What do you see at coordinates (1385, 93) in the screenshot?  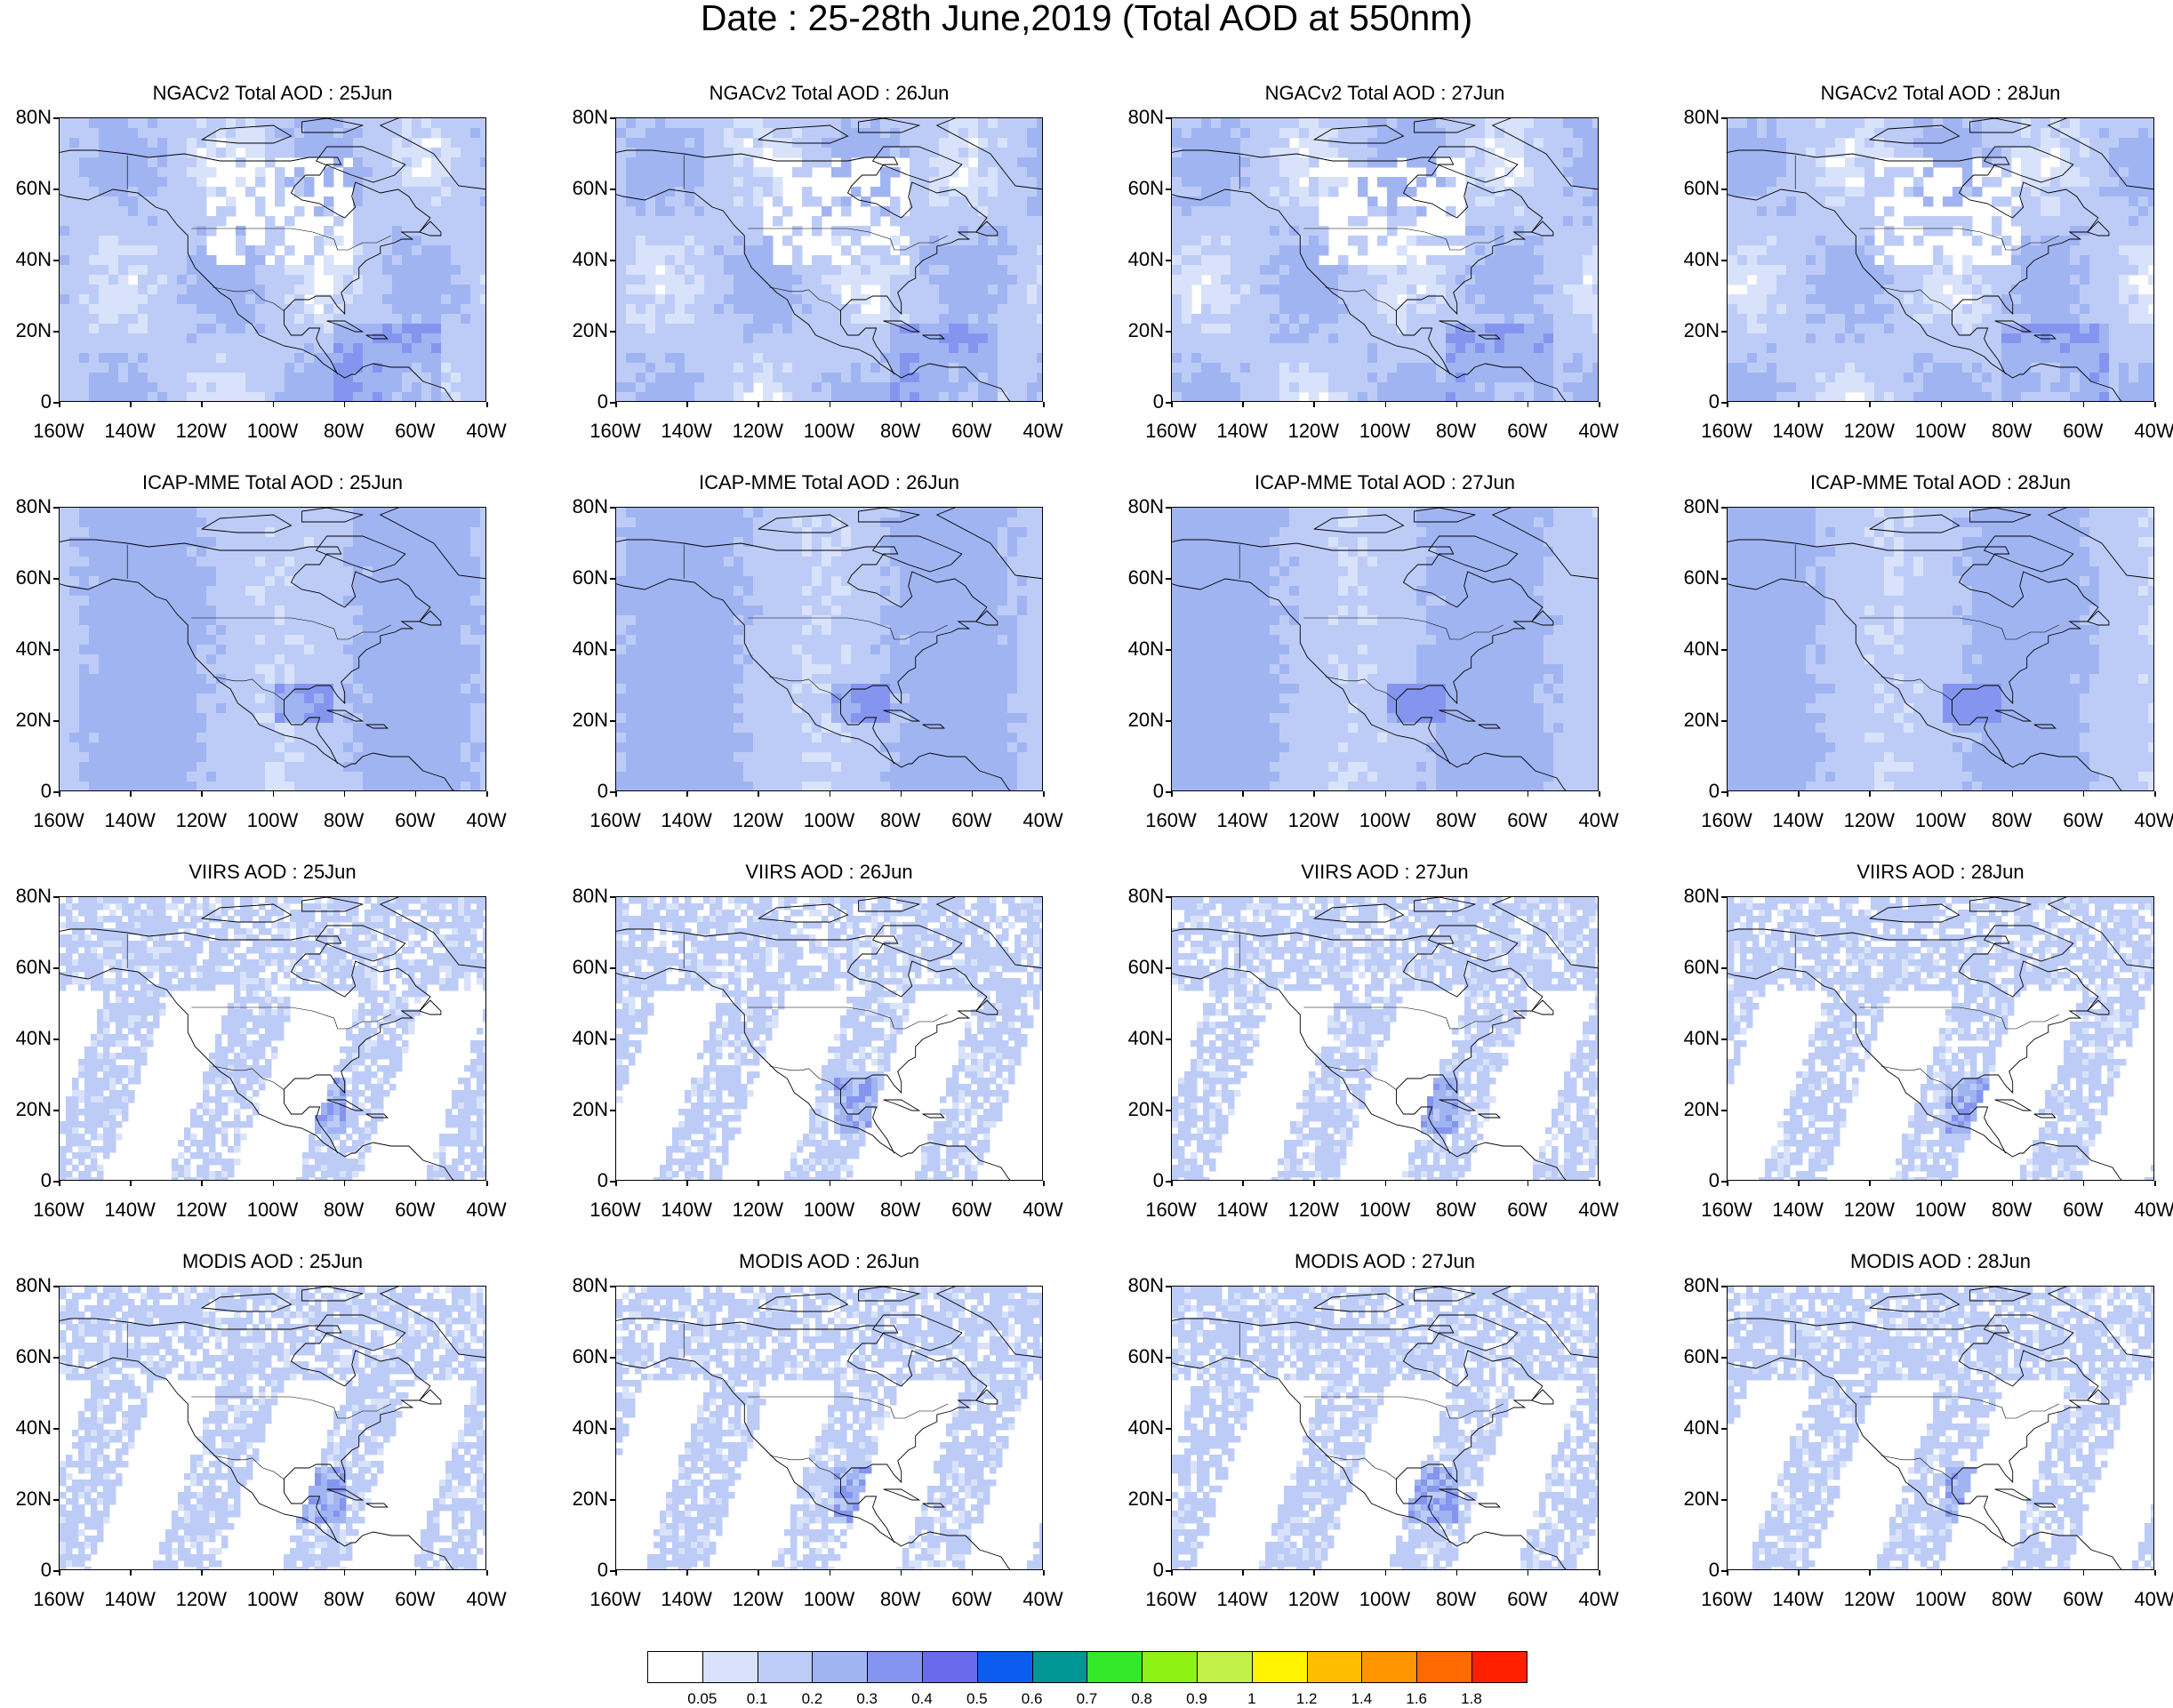 I see `panel-title: NGACv2 Total AOD : 27Jun` at bounding box center [1385, 93].